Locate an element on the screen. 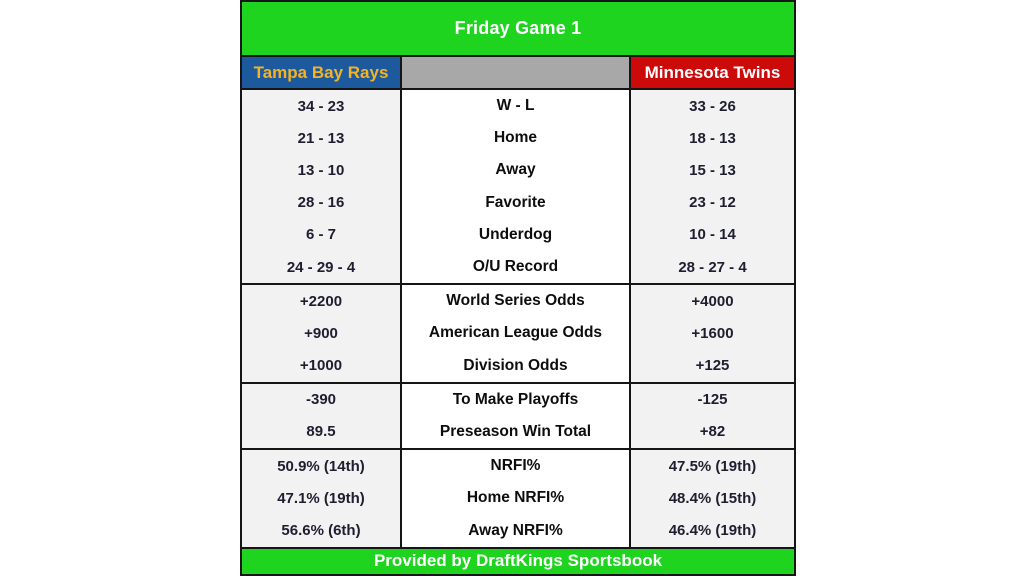  right-team-value: 18 - 13 is located at coordinates (712, 138).